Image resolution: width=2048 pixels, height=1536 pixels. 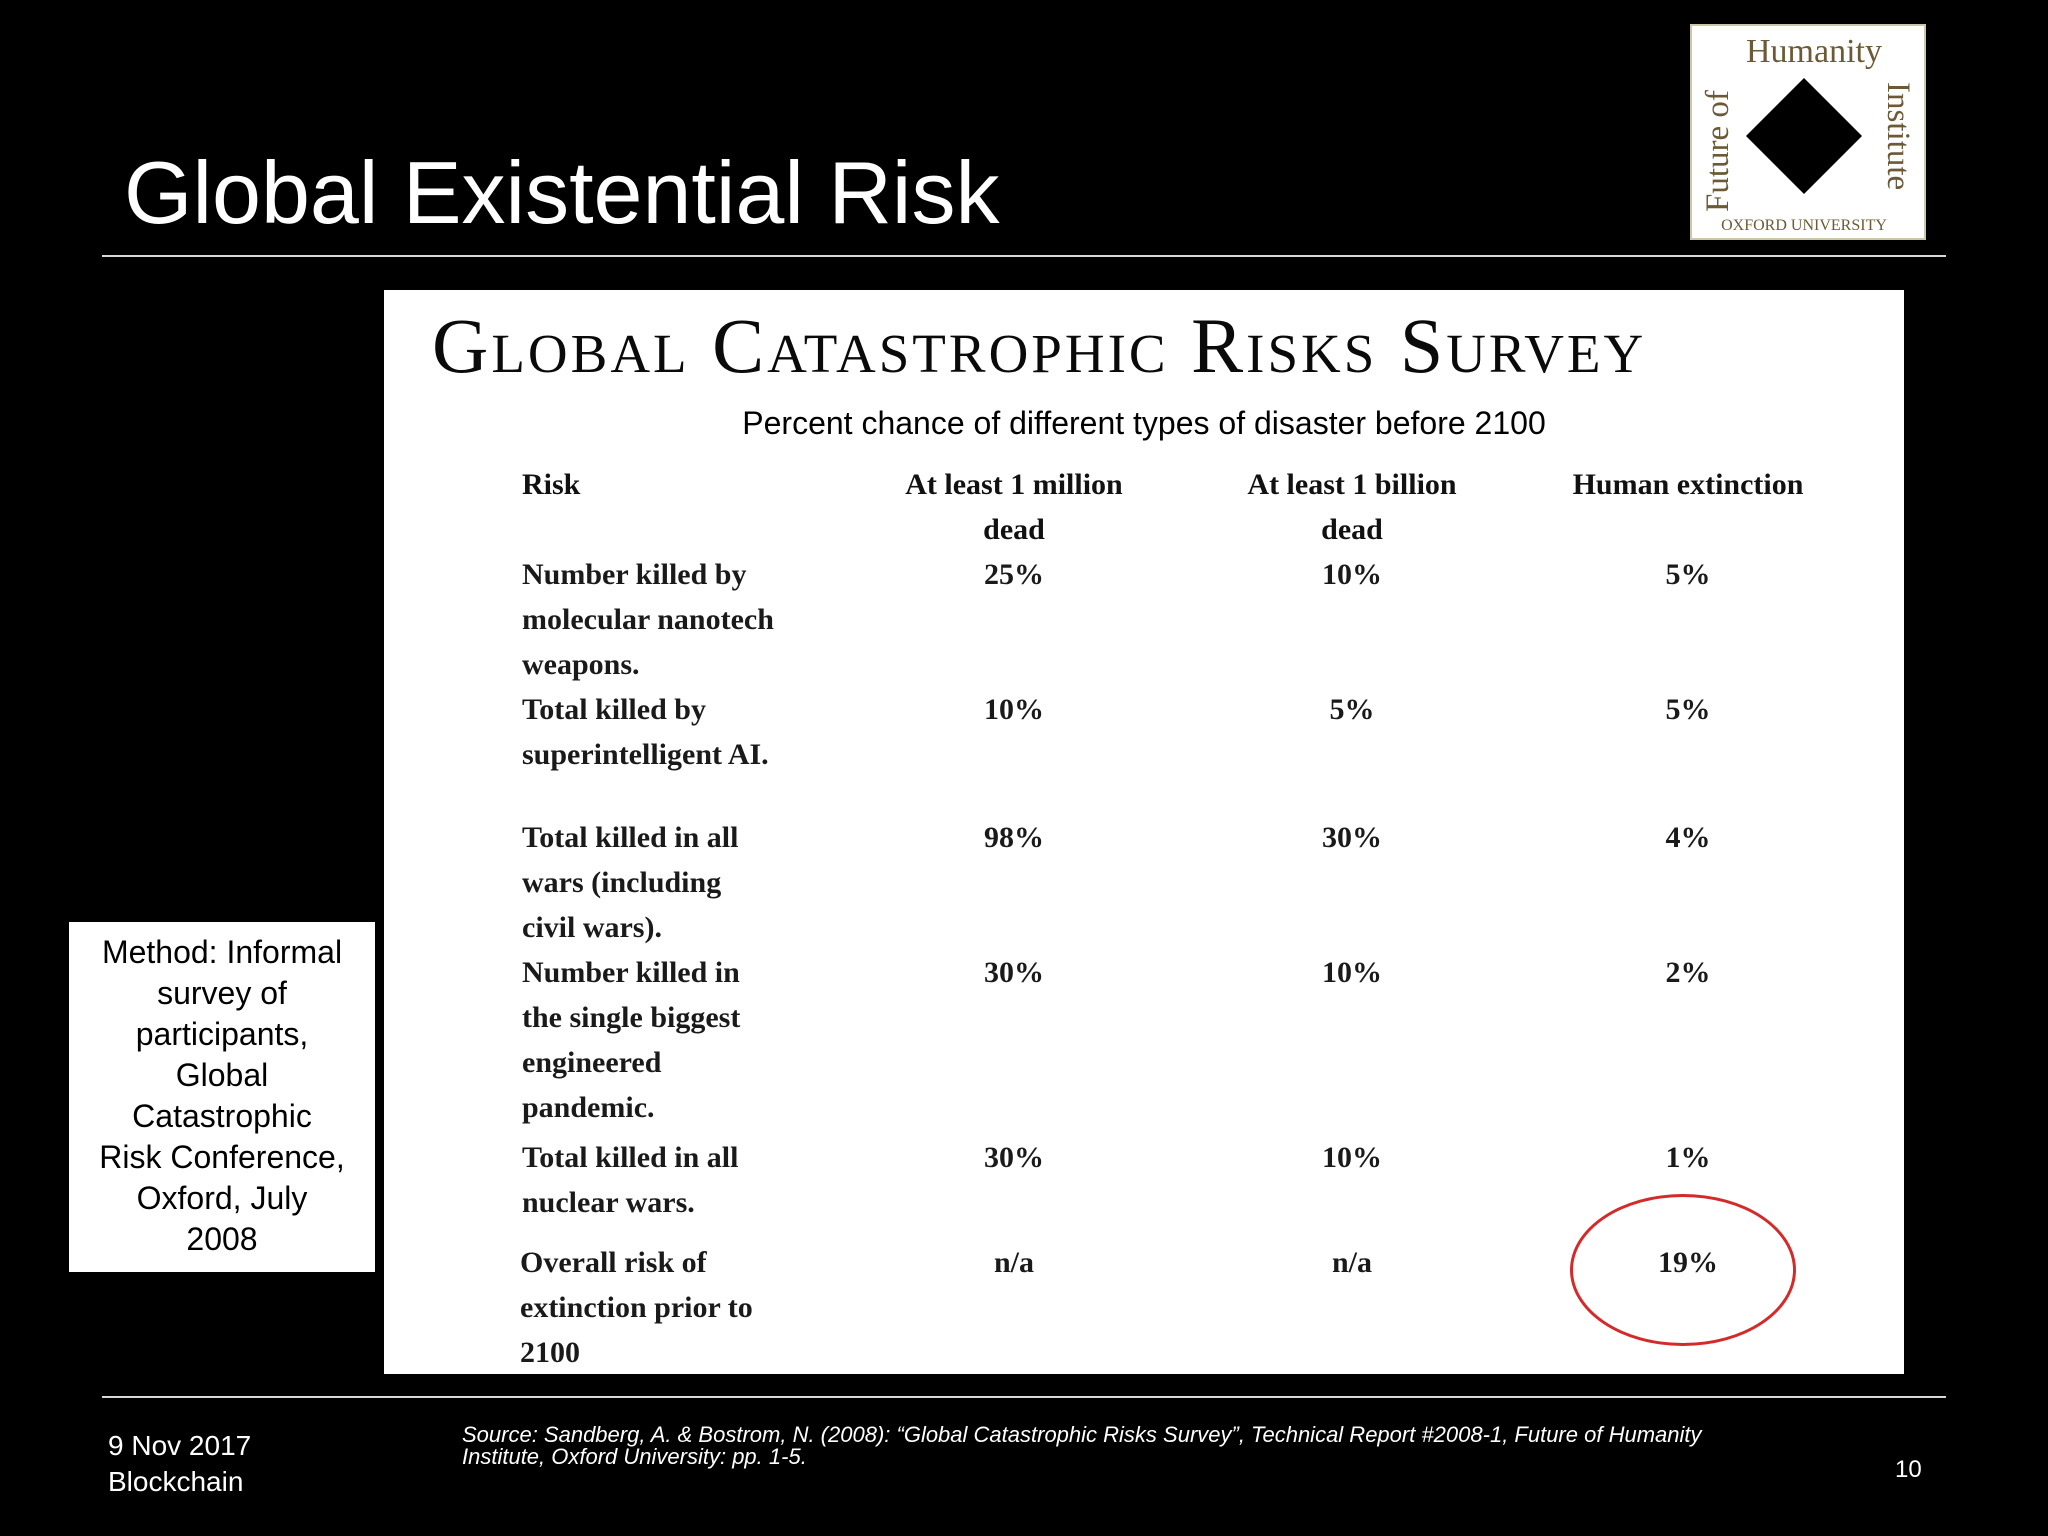 What do you see at coordinates (1014, 1262) in the screenshot?
I see `value-million: n/a` at bounding box center [1014, 1262].